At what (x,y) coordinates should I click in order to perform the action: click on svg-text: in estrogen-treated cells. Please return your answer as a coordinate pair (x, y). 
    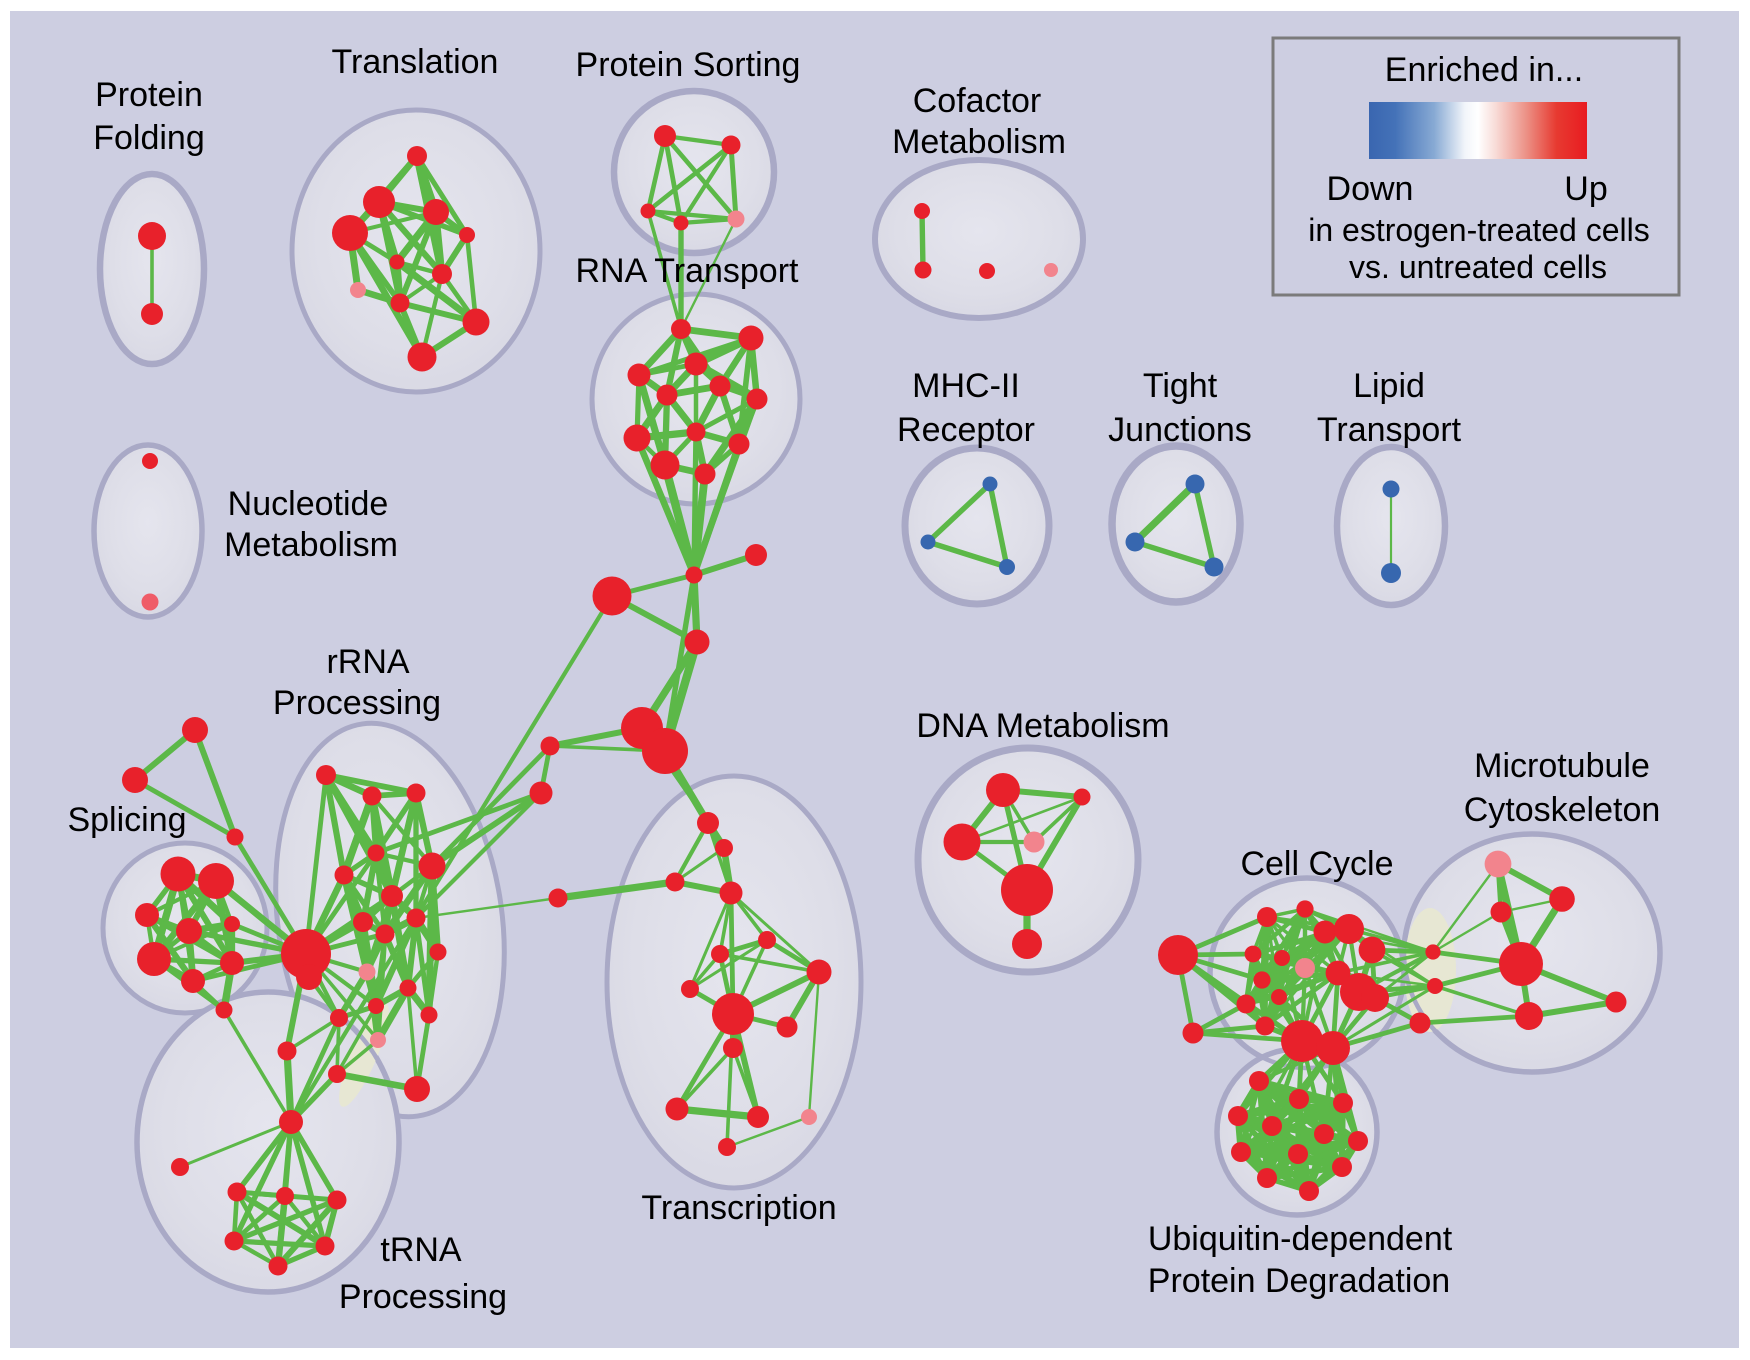
    Looking at the image, I should click on (1479, 230).